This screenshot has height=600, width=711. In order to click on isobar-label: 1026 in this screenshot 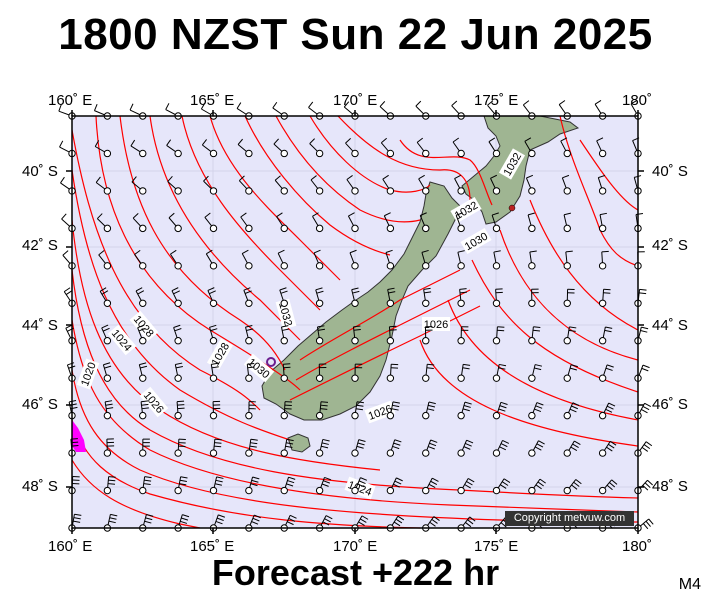, I will do `click(436, 325)`.